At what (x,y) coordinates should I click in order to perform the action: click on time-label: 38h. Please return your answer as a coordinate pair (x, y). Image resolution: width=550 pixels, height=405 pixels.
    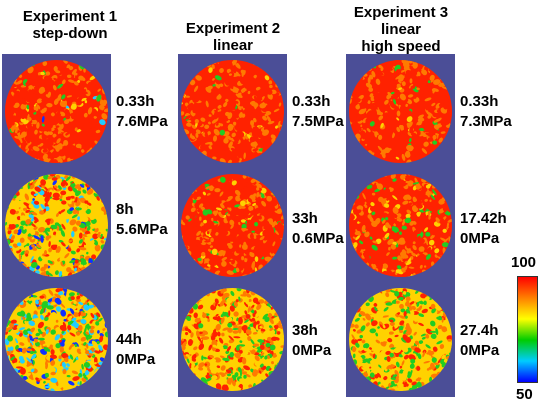
    Looking at the image, I should click on (305, 330).